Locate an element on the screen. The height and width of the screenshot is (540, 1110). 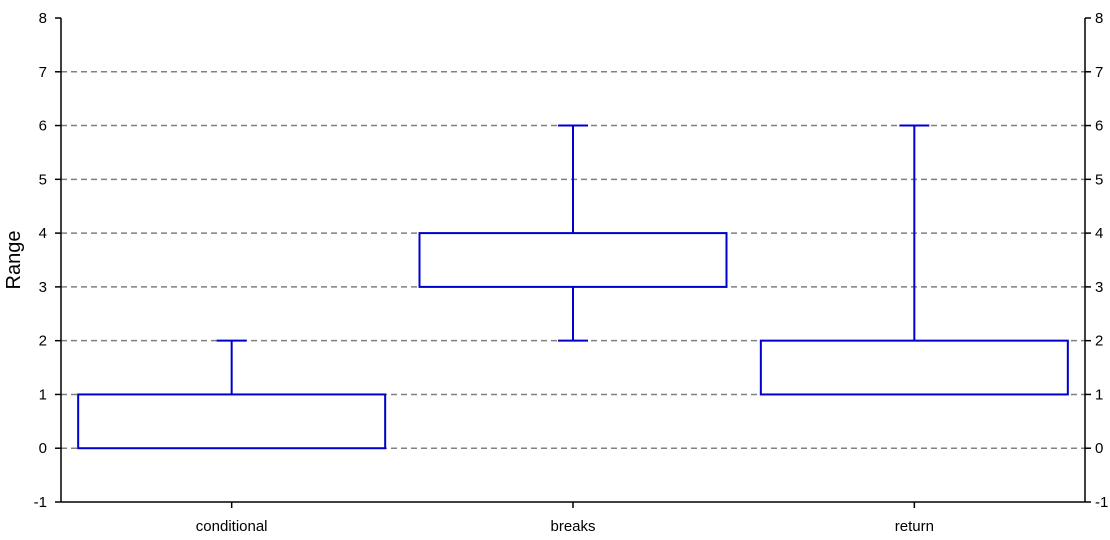
y-tick-label-right: 2 is located at coordinates (1099, 341).